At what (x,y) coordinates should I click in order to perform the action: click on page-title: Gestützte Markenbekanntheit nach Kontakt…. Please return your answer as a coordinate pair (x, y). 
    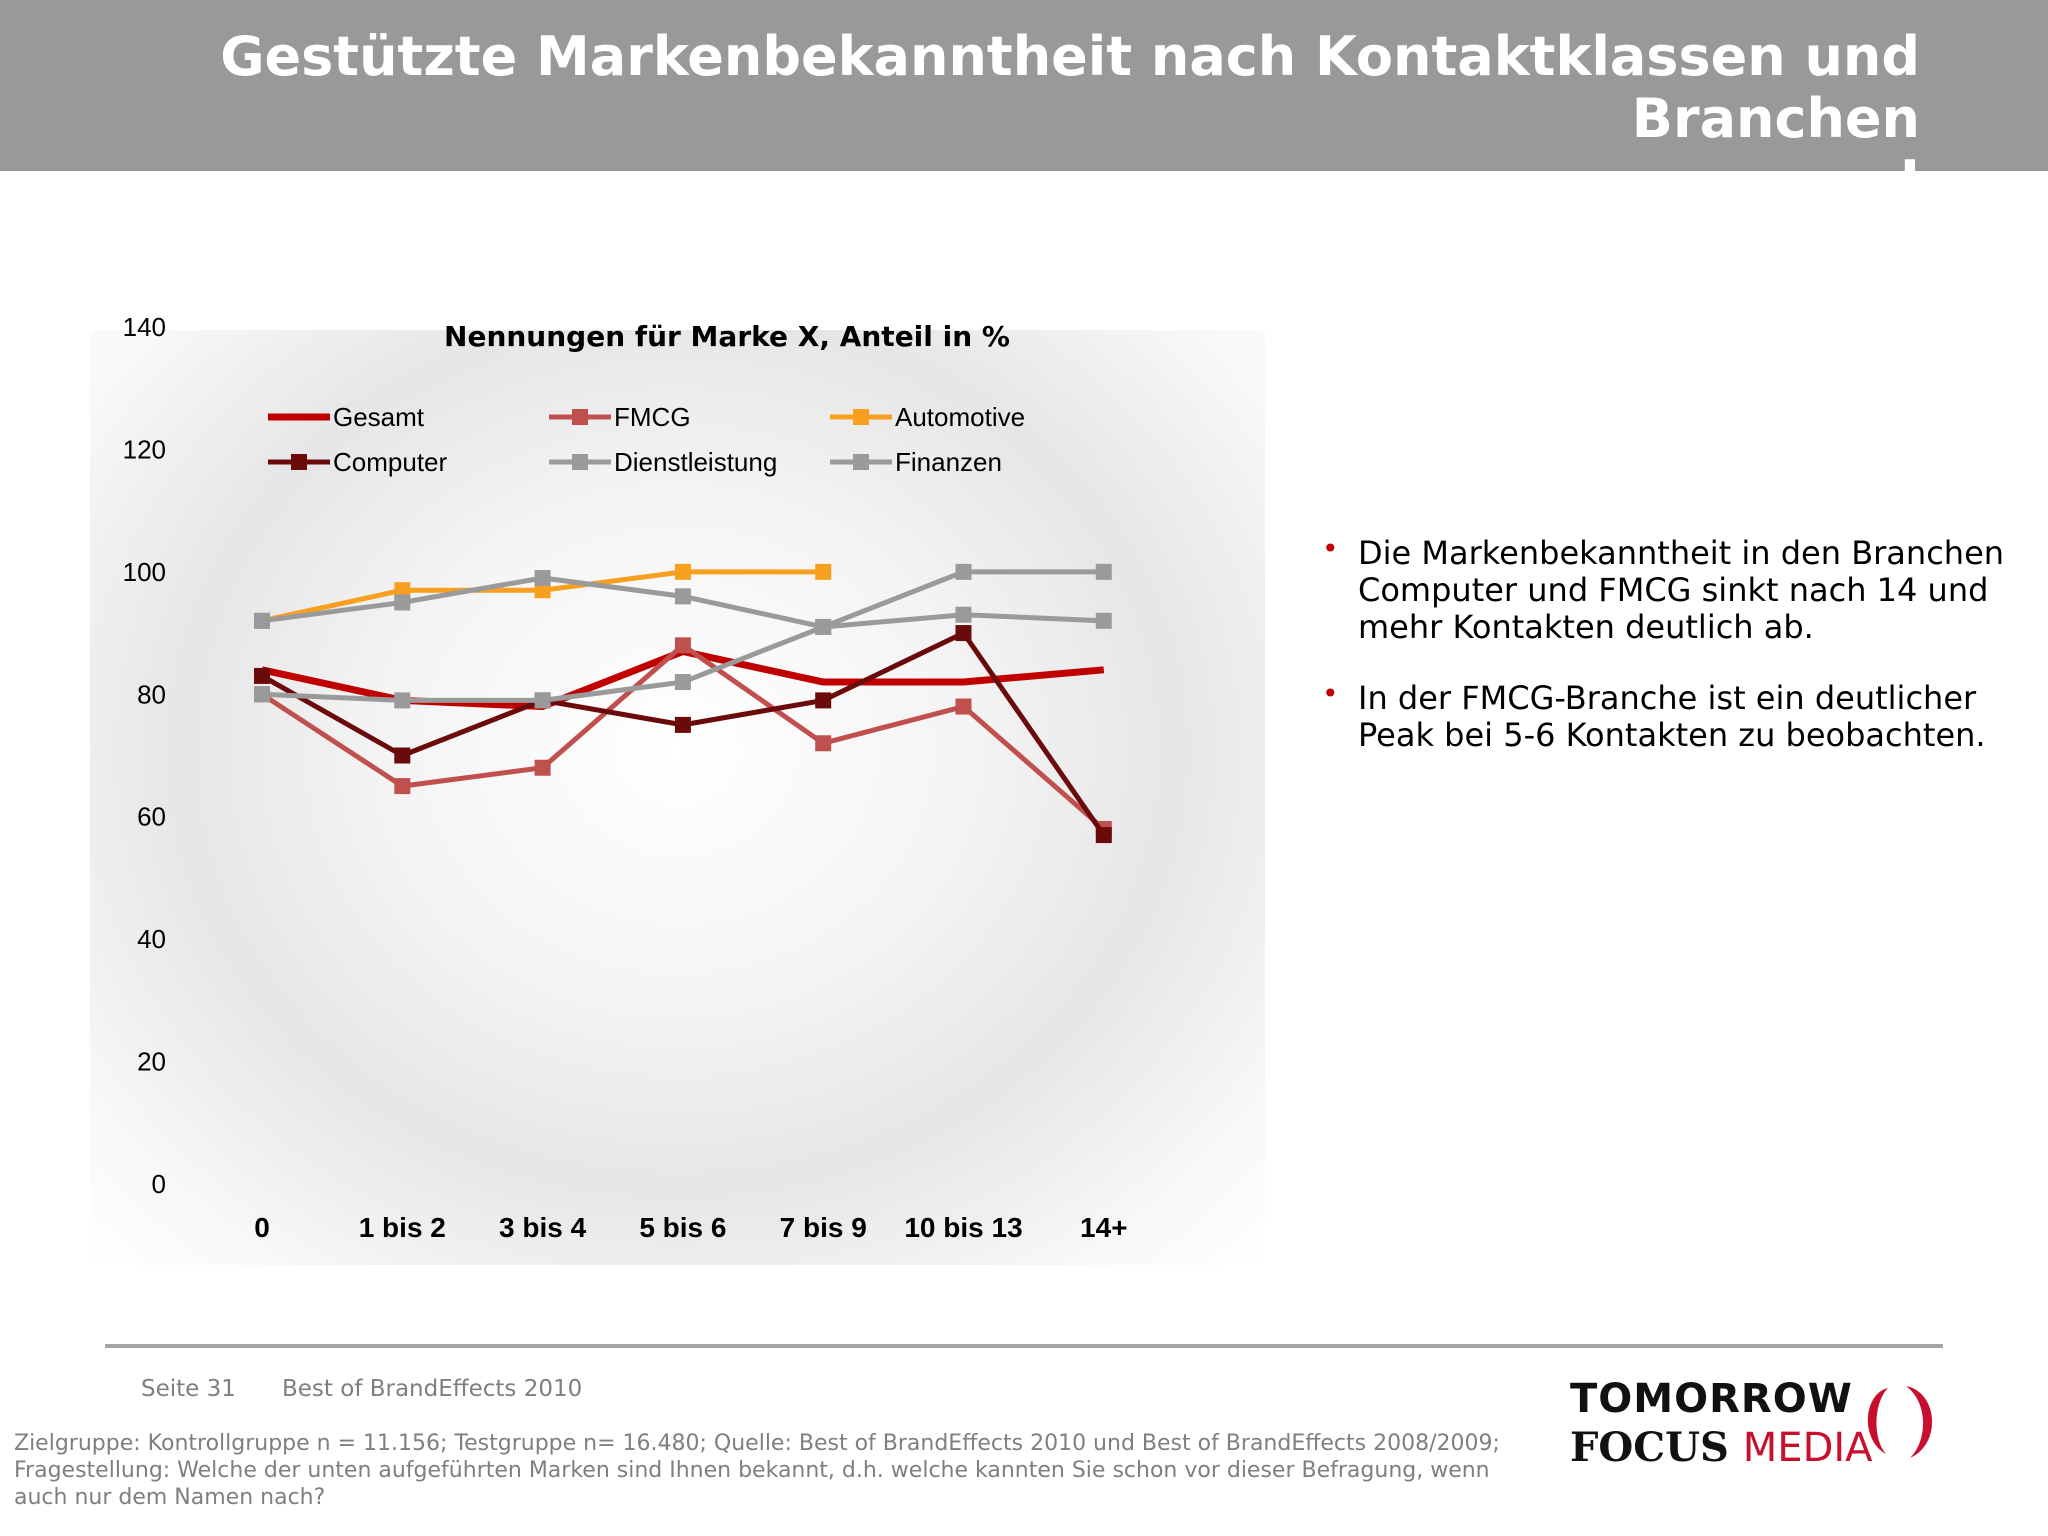
    Looking at the image, I should click on (1070, 118).